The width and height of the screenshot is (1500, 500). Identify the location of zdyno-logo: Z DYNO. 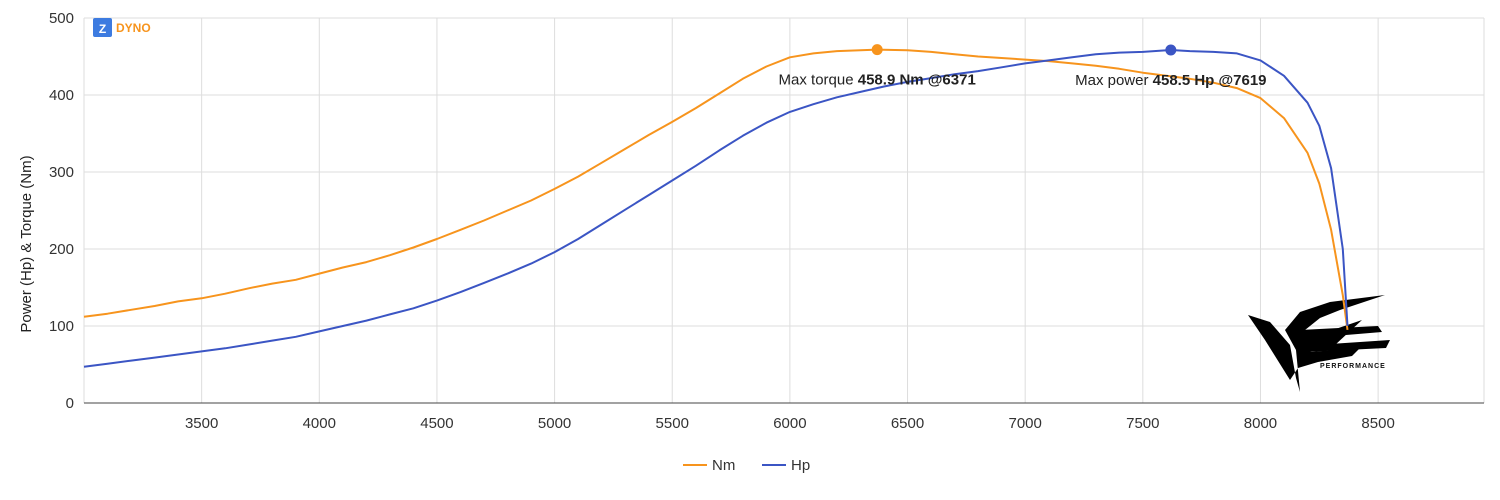
(122, 27).